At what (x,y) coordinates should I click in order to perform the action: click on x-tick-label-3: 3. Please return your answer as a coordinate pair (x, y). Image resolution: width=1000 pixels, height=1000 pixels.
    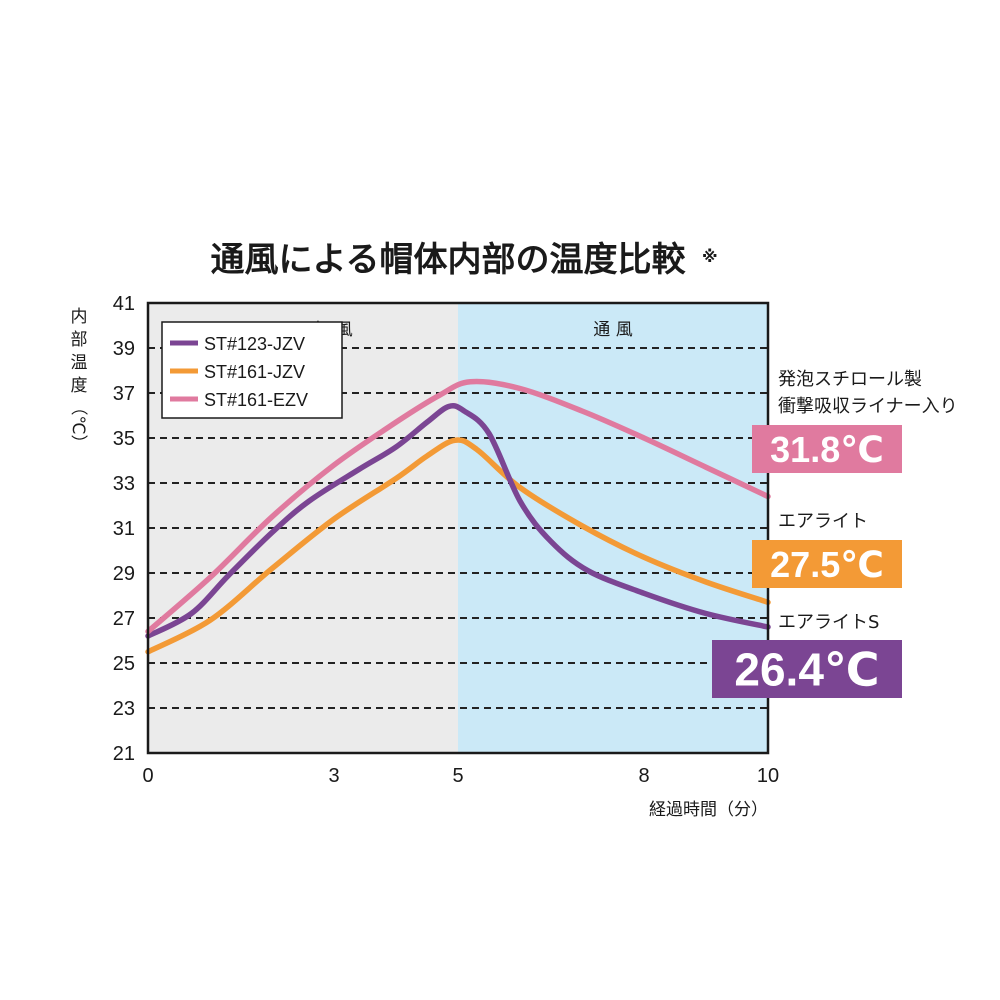
    Looking at the image, I should click on (333, 776).